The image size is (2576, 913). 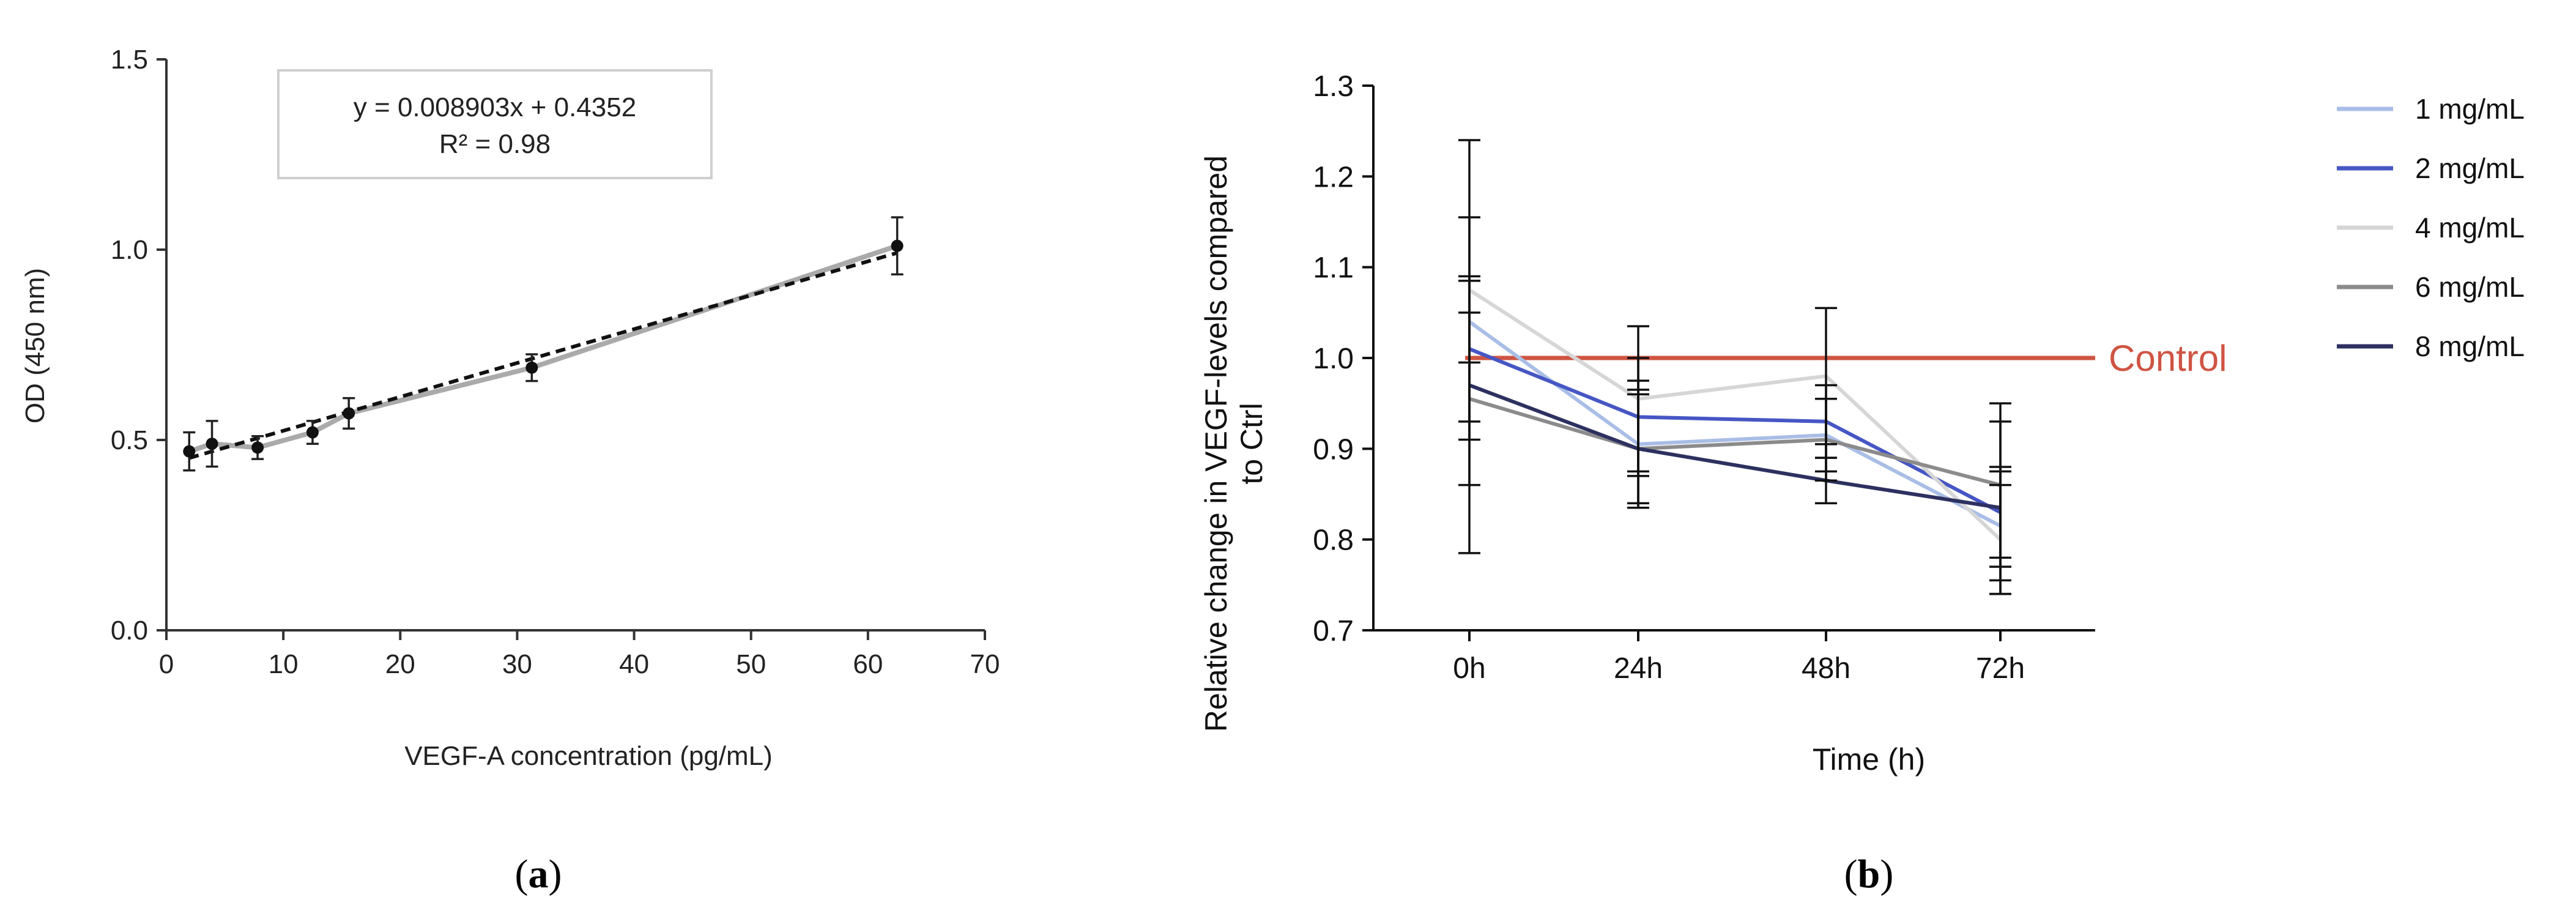 What do you see at coordinates (1251, 444) in the screenshot?
I see `y-title-line-2: to Ctrl` at bounding box center [1251, 444].